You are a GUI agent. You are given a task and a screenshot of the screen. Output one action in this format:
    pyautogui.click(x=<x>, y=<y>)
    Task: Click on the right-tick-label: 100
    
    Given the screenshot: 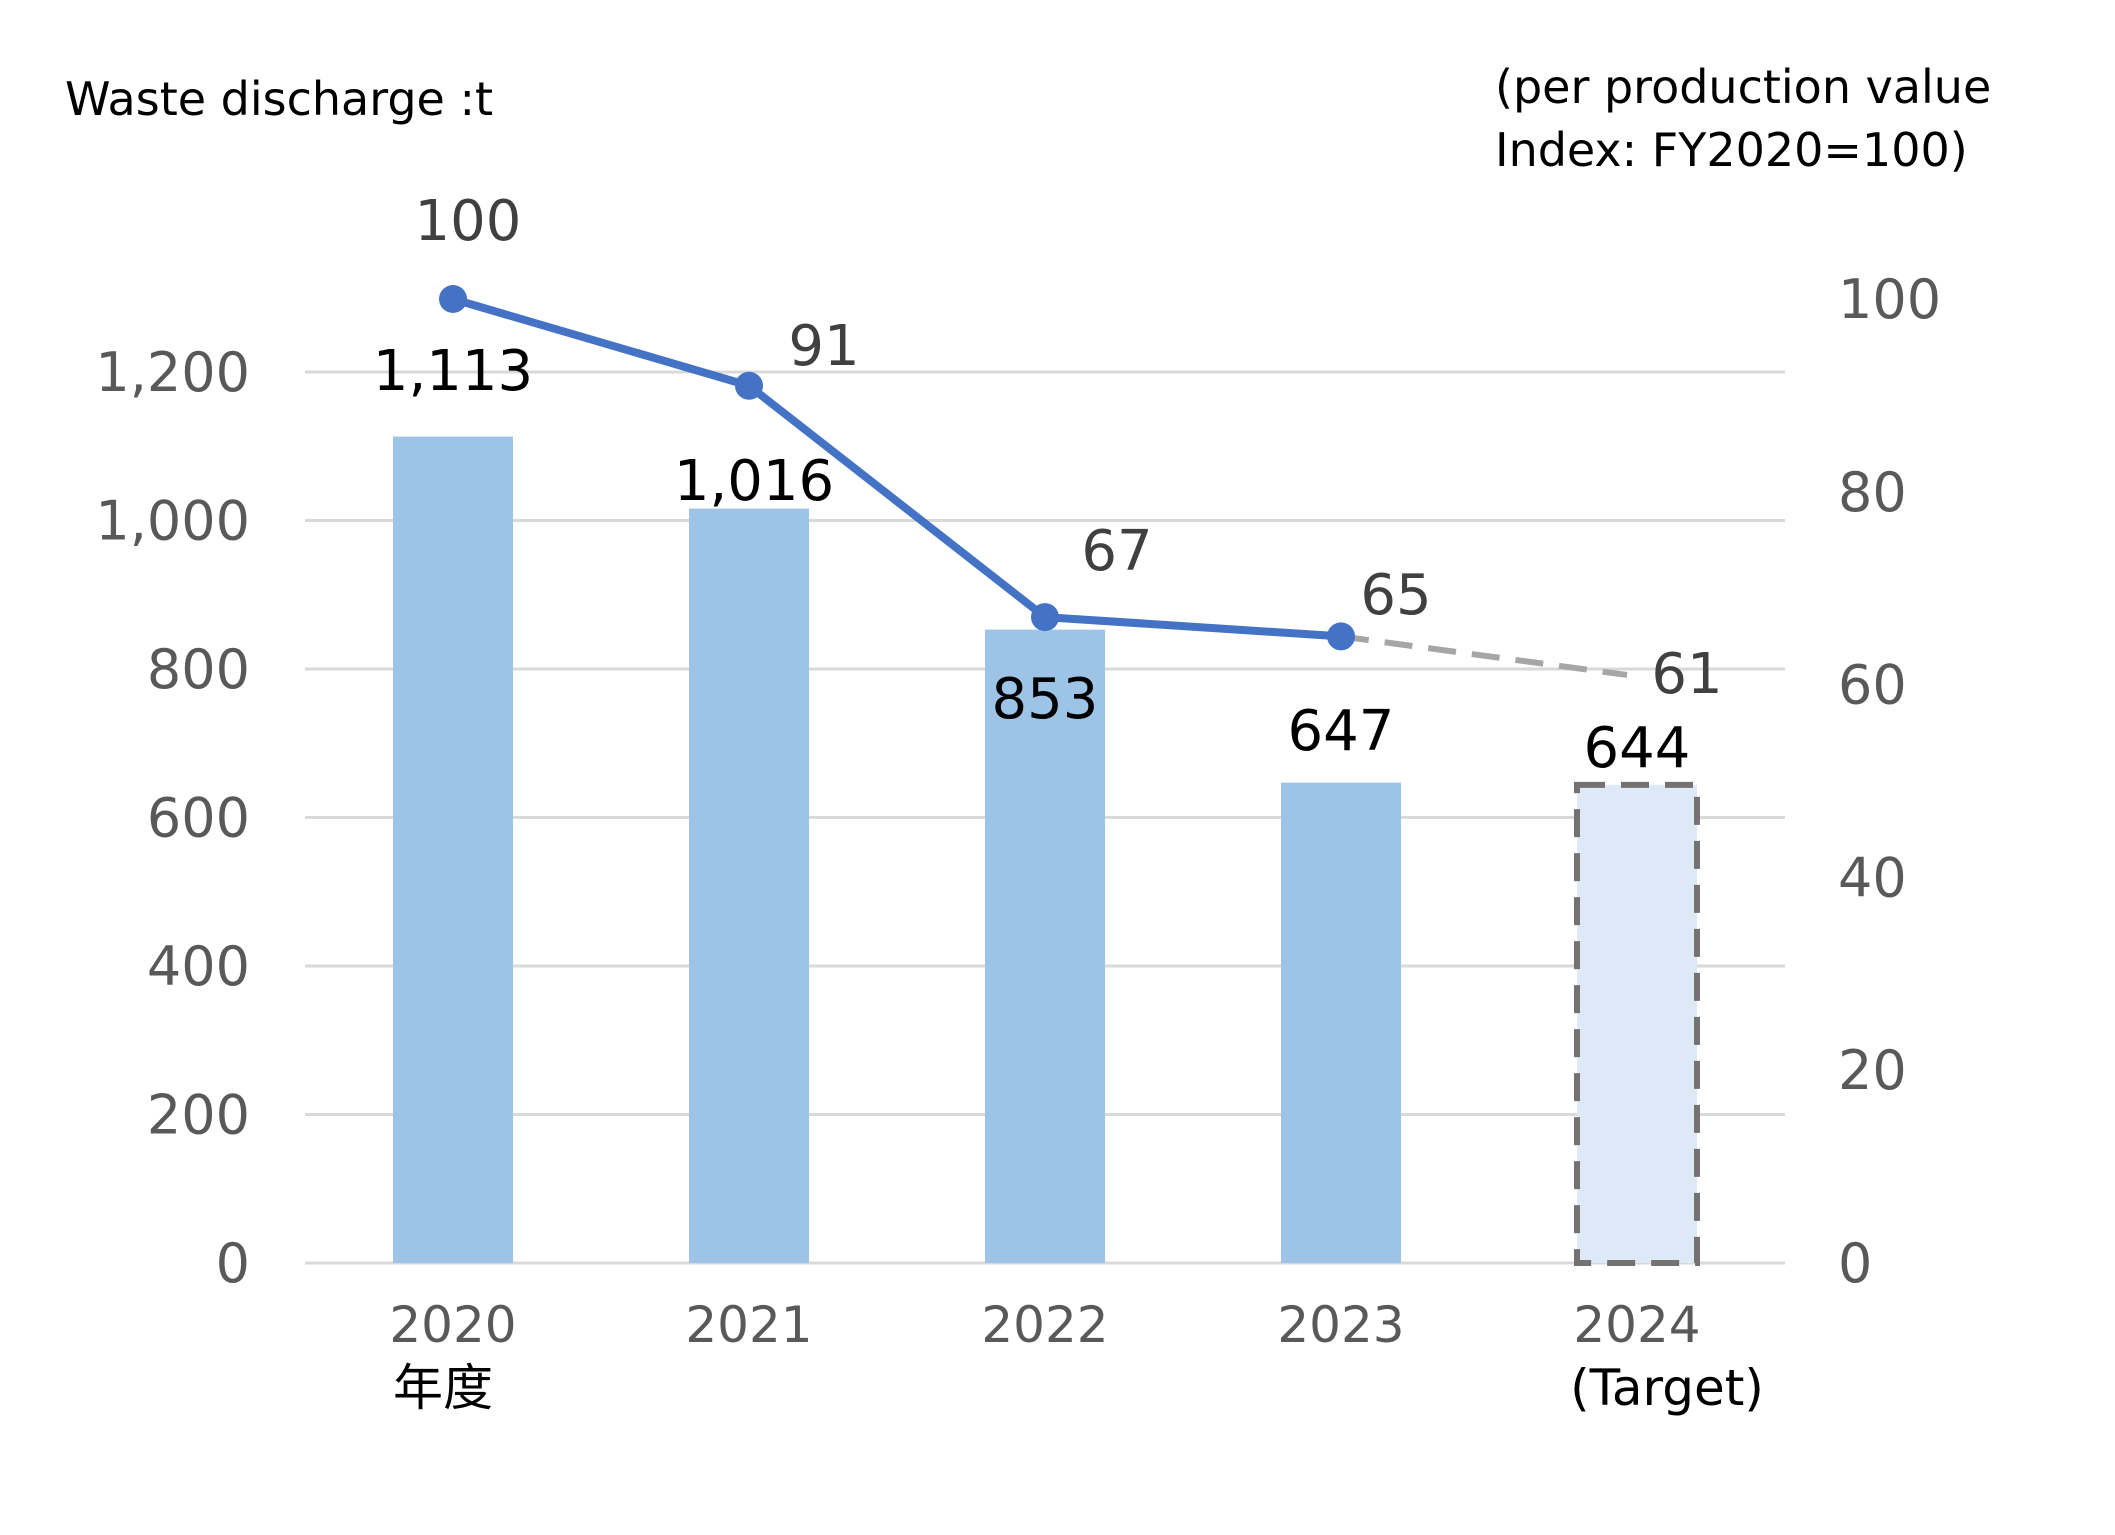 What is the action you would take?
    pyautogui.click(x=1889, y=299)
    